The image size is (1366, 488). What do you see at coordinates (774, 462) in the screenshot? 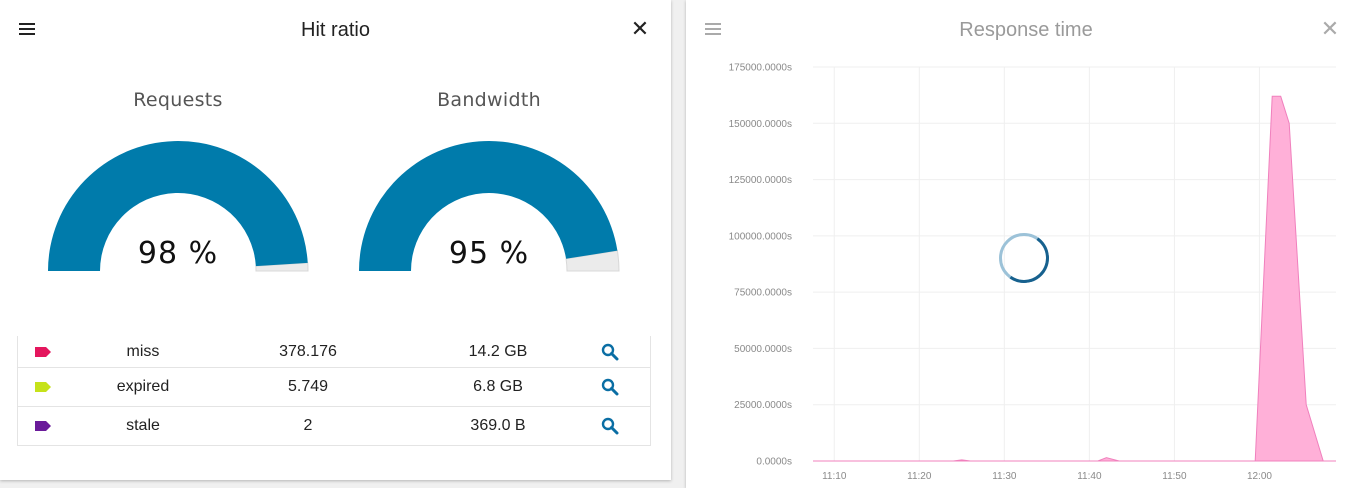
I see `y-tick-label: 0.0000s` at bounding box center [774, 462].